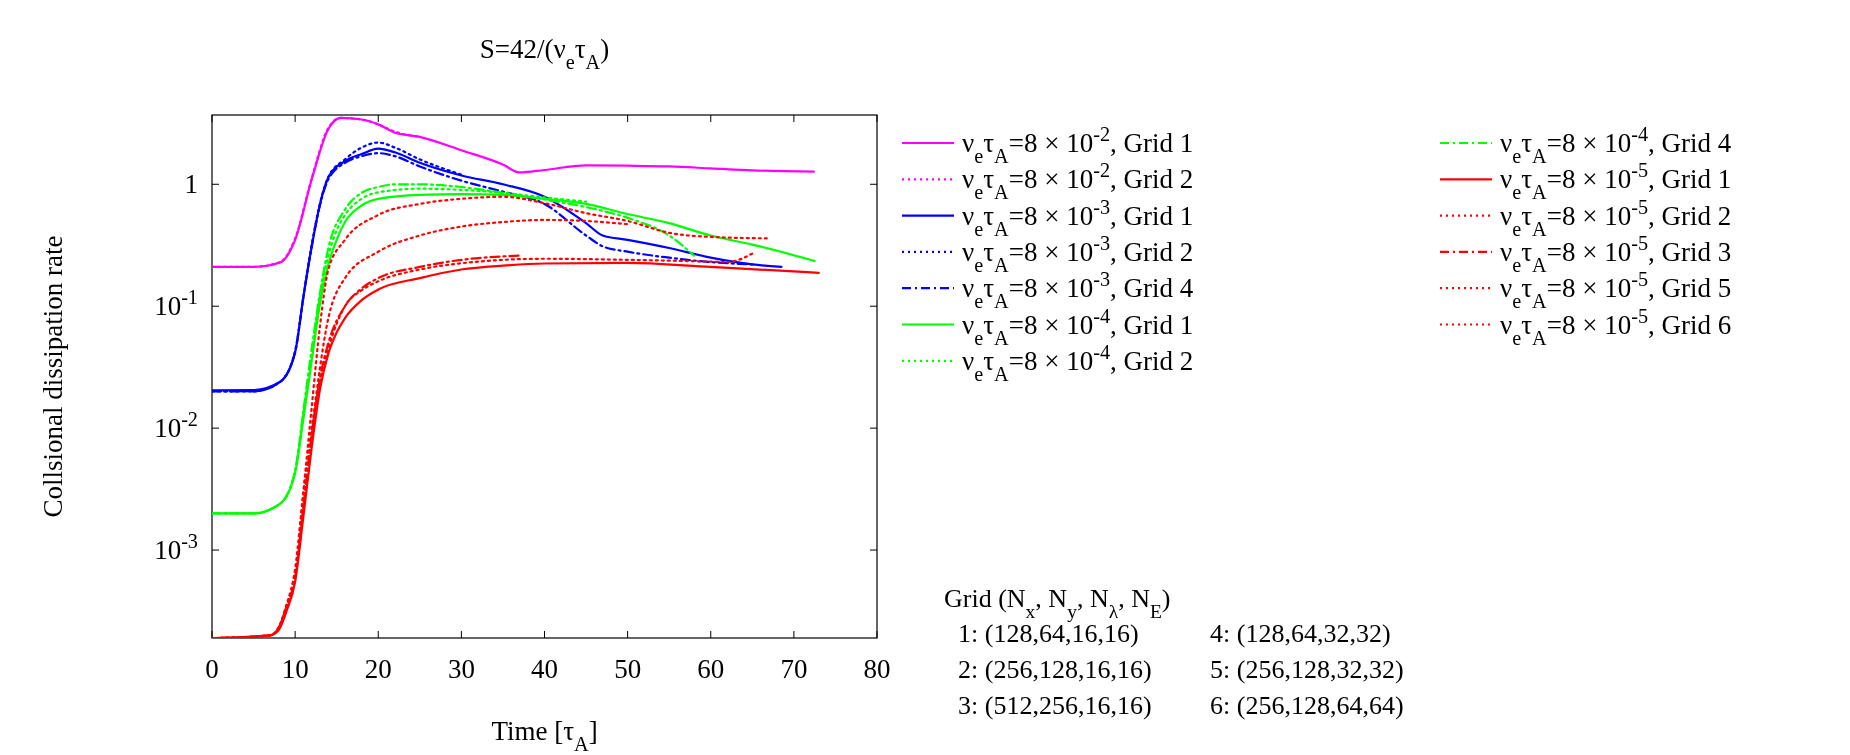 The width and height of the screenshot is (1850, 755). What do you see at coordinates (191, 184) in the screenshot?
I see `y-tick-label: 1` at bounding box center [191, 184].